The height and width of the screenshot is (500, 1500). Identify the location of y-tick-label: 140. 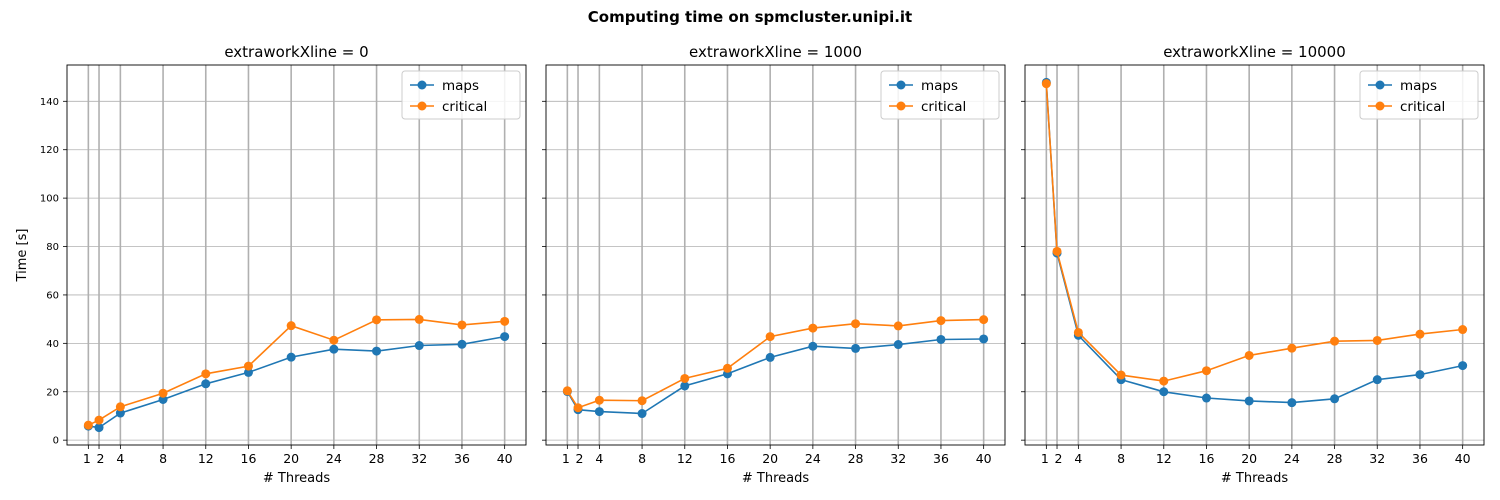
(49, 102).